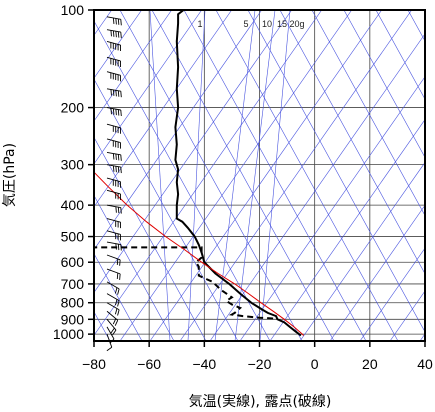 This screenshot has height=412, width=435. I want to click on y-tick-label: 700, so click(73, 284).